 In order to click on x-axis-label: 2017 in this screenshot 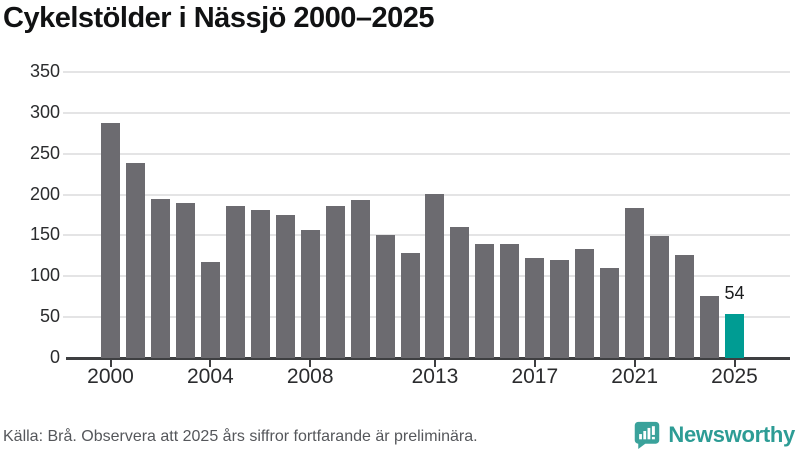, I will do `click(535, 376)`.